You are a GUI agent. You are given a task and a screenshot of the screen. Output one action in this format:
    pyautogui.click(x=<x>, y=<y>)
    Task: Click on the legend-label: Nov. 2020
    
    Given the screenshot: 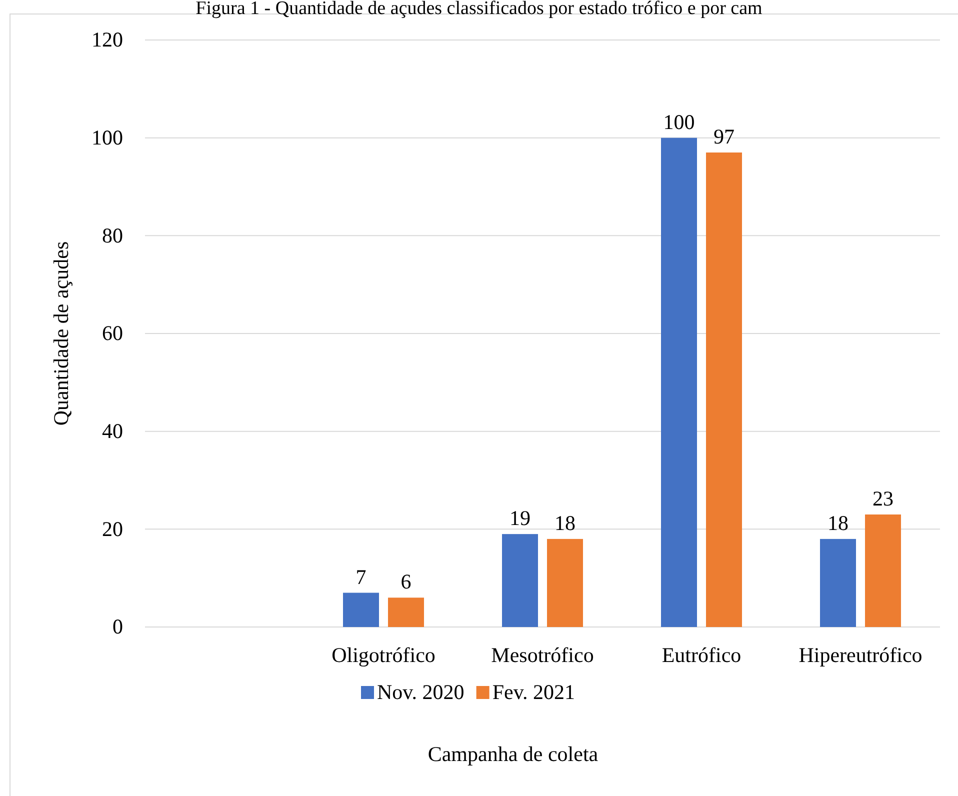 What is the action you would take?
    pyautogui.click(x=420, y=692)
    